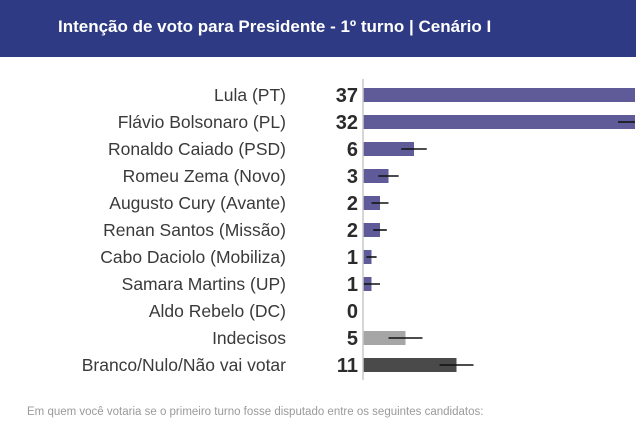 This screenshot has height=446, width=636. Describe the element at coordinates (352, 177) in the screenshot. I see `value-label-romeu-zema-novo: 3` at that location.